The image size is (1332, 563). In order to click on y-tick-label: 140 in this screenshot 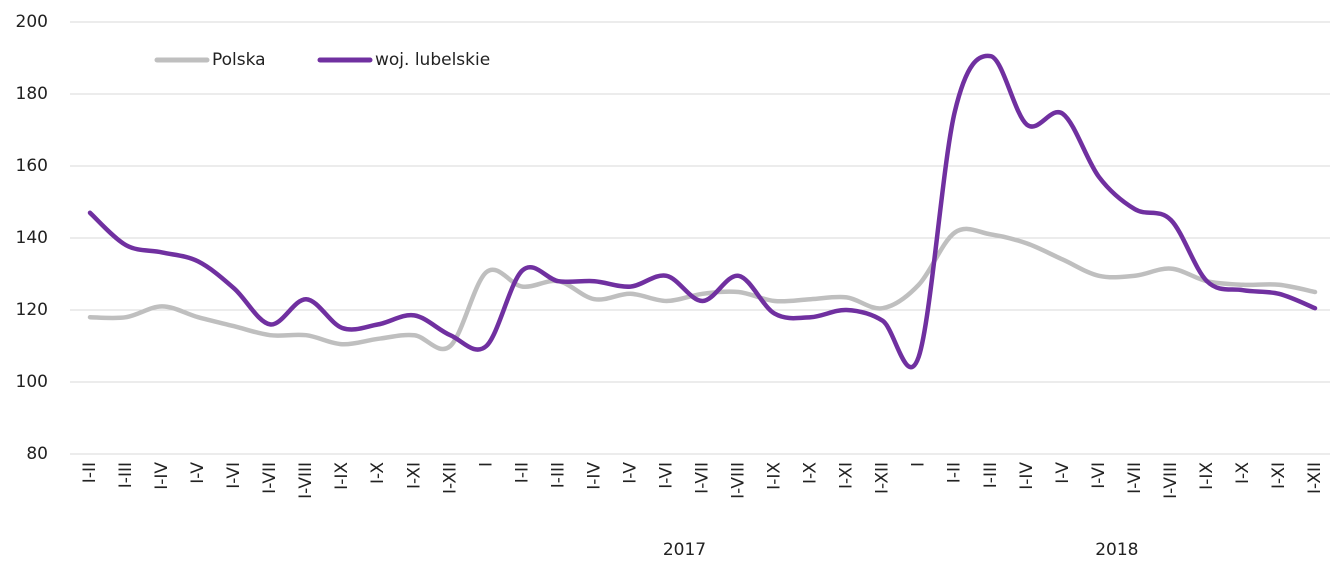, I will do `click(32, 238)`.